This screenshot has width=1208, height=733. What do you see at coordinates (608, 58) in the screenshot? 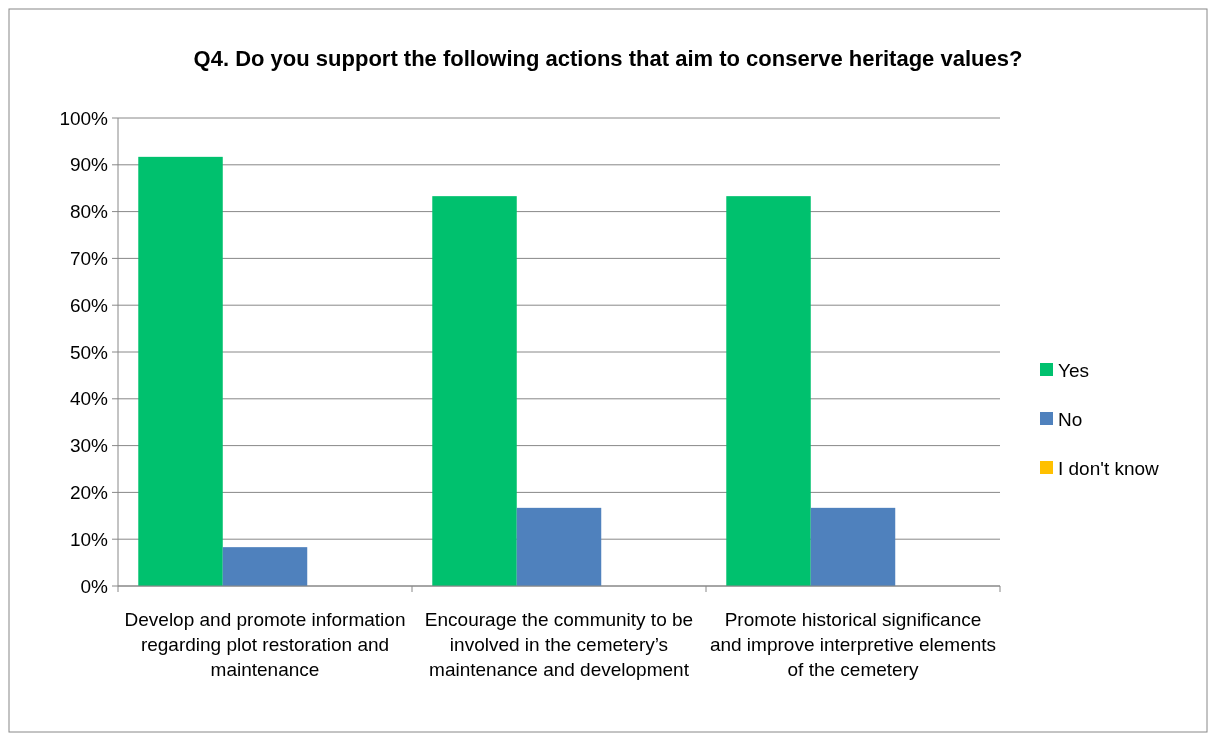
I see `chart-title: Q4. Do you support the following actions that aim to conserve heritage values?` at bounding box center [608, 58].